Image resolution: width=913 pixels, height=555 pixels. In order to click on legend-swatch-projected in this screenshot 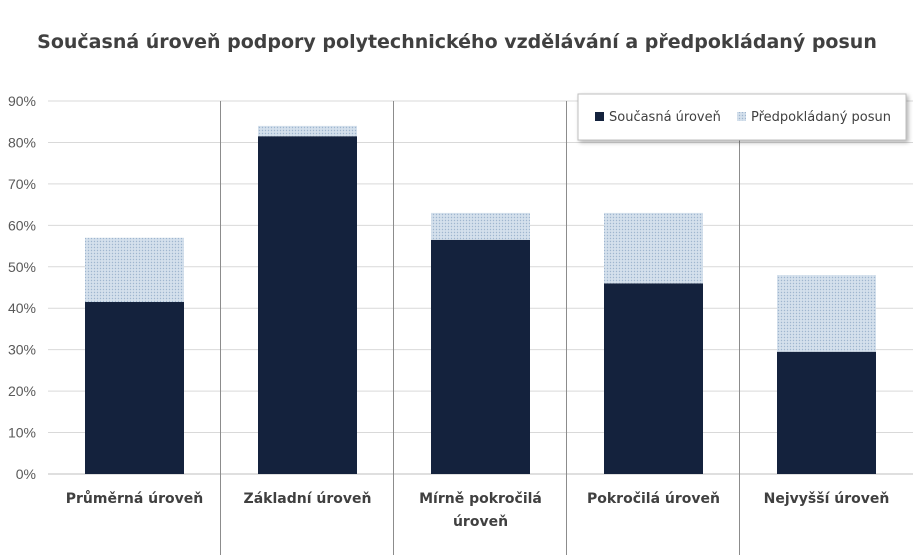, I will do `click(741, 116)`.